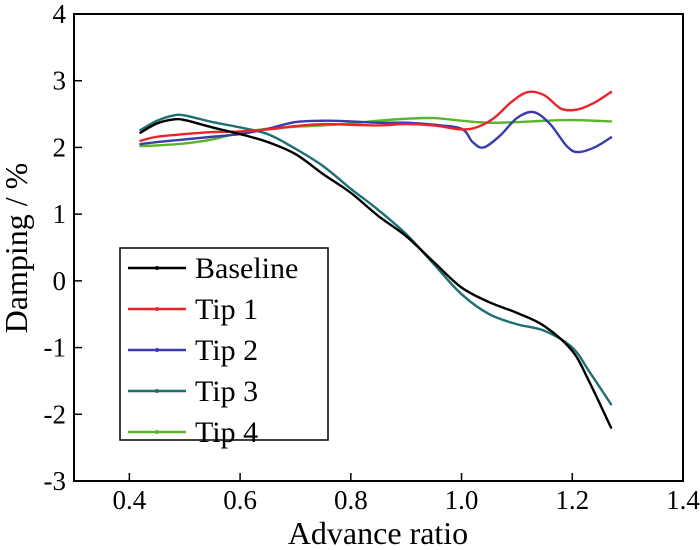 The height and width of the screenshot is (550, 700). I want to click on legend-label-tip-2: Tip 2, so click(226, 350).